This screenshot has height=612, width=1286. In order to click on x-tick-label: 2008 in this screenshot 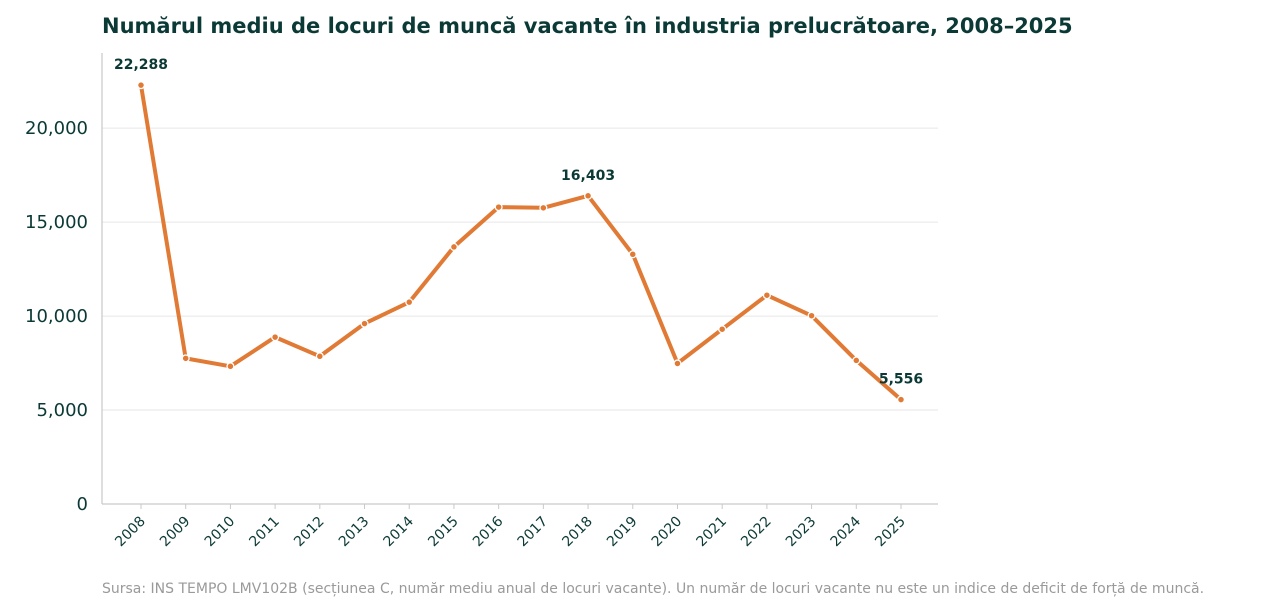, I will do `click(130, 532)`.